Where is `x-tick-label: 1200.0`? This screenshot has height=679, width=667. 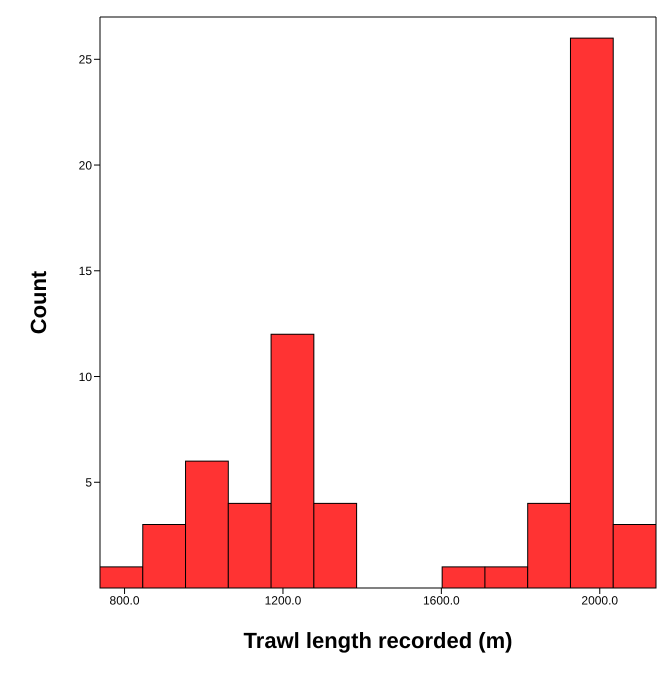 x-tick-label: 1200.0 is located at coordinates (283, 601).